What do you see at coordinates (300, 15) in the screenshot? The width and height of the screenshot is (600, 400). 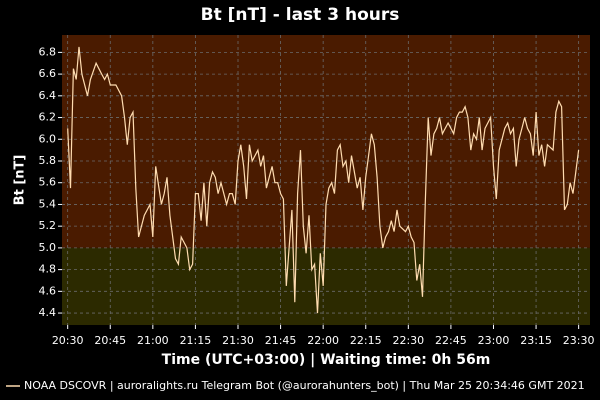 I see `chart-title: Bt [nT] - last 3 hours` at bounding box center [300, 15].